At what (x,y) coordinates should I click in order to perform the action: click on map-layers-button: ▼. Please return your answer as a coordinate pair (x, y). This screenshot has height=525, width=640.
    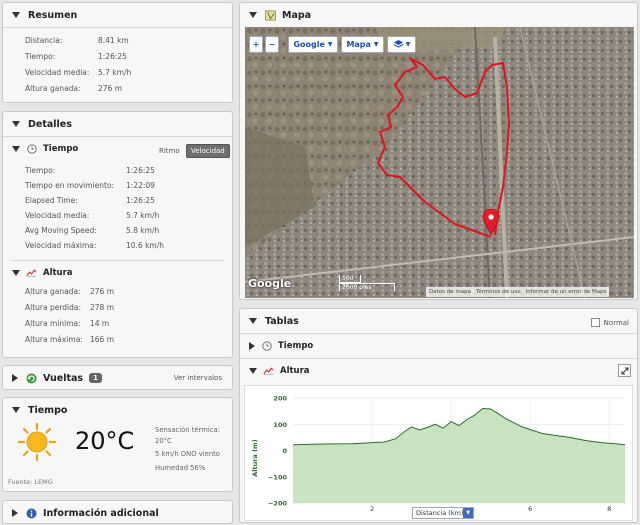
    Looking at the image, I should click on (401, 44).